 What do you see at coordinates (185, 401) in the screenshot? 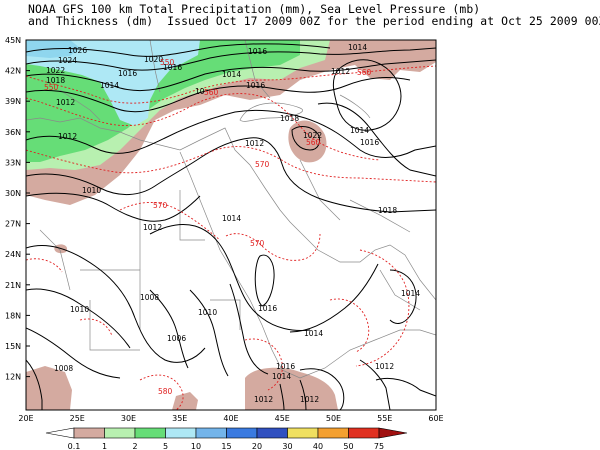
I see `precip-0.1mm-south2` at bounding box center [185, 401].